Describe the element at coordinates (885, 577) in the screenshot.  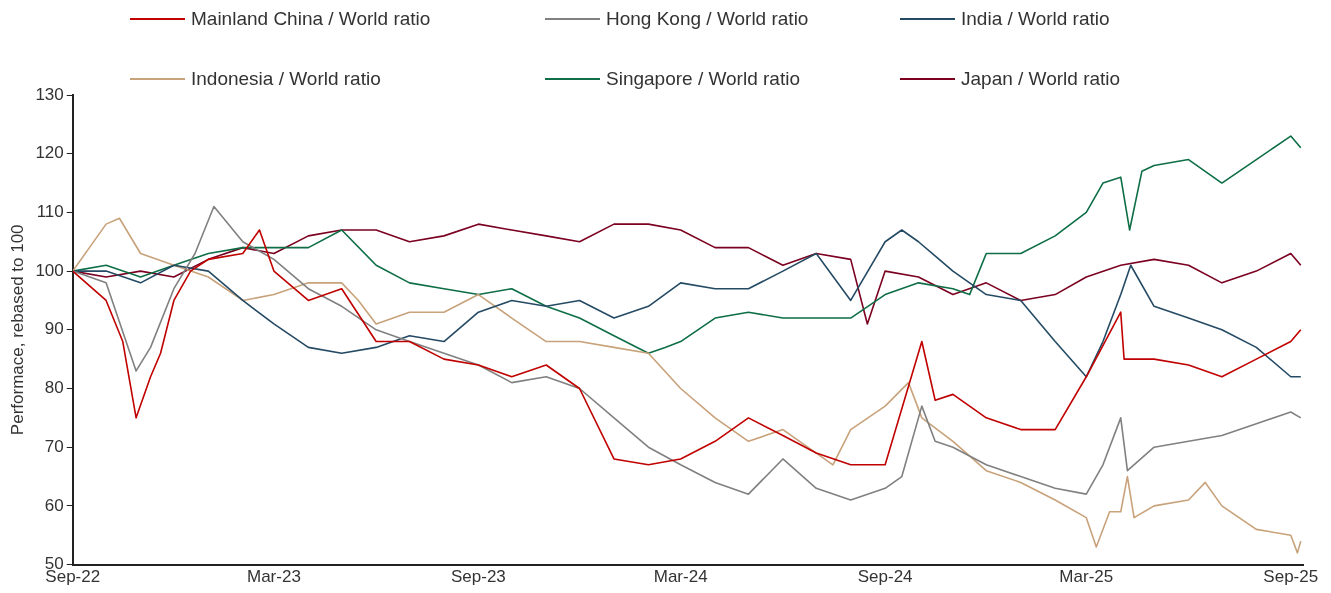
I see `x-tick-label: Sep-24` at that location.